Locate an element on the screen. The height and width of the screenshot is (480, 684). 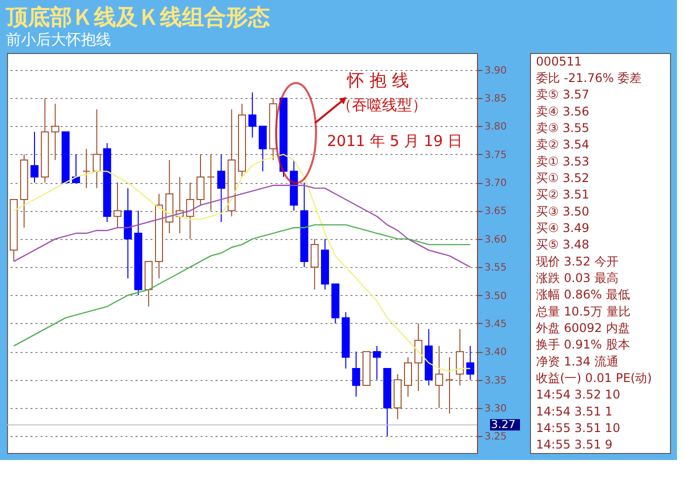
y-tick-label: 3.75 is located at coordinates (495, 155).